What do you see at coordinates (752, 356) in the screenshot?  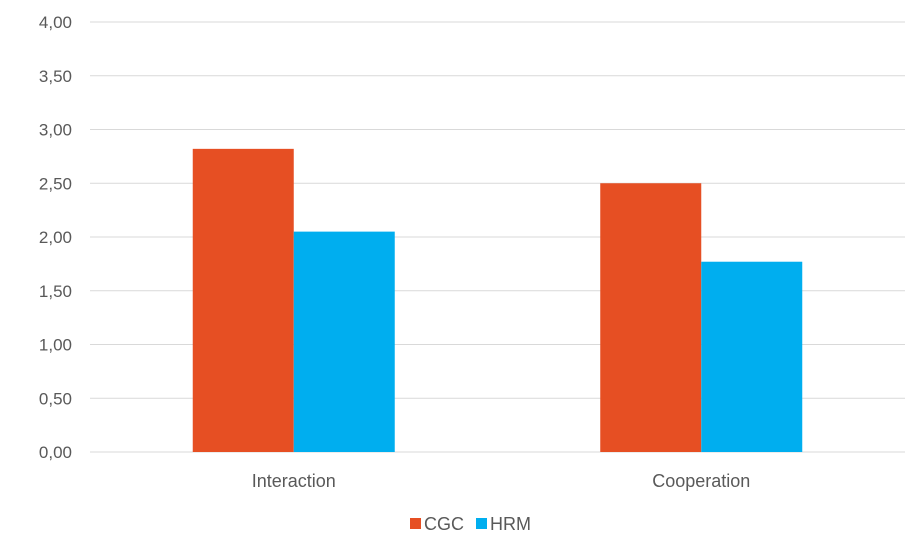 I see `bar-hrm-cooperation` at bounding box center [752, 356].